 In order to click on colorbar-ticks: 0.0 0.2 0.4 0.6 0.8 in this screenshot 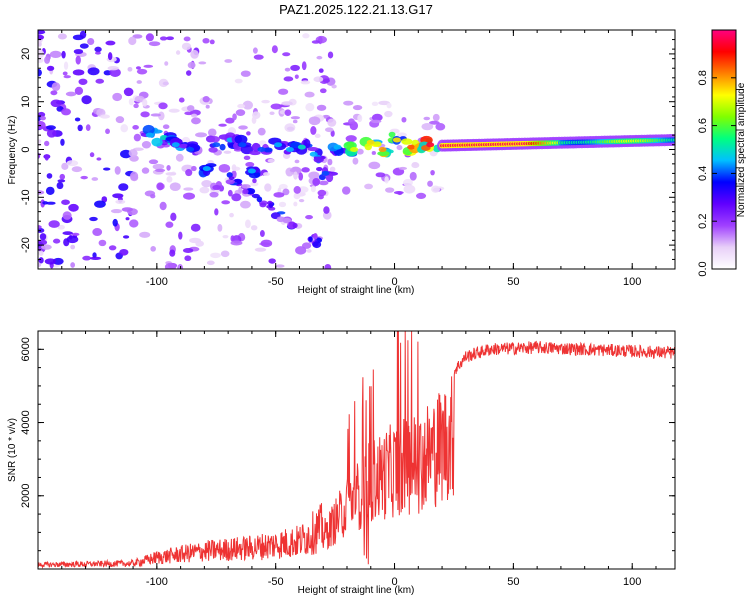, I will do `click(716, 173)`.